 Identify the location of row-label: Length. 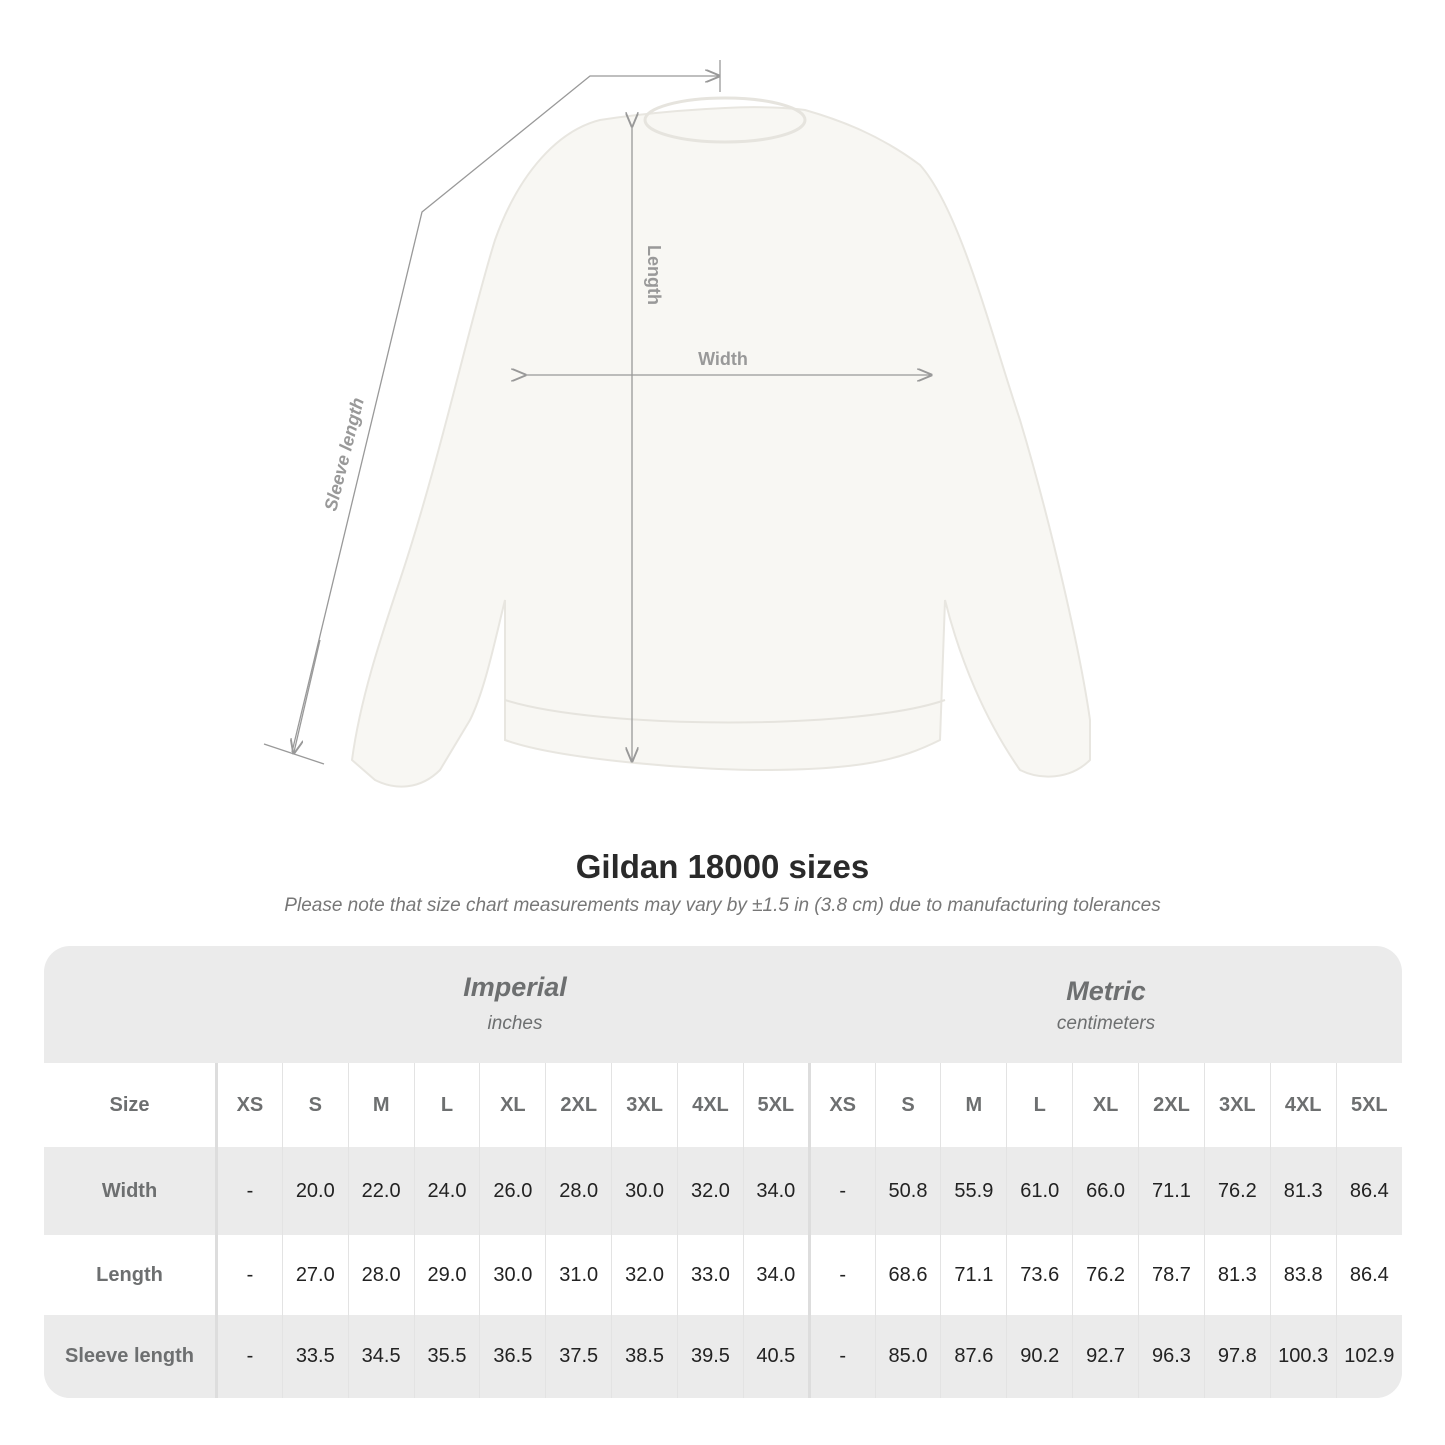
(131, 1275).